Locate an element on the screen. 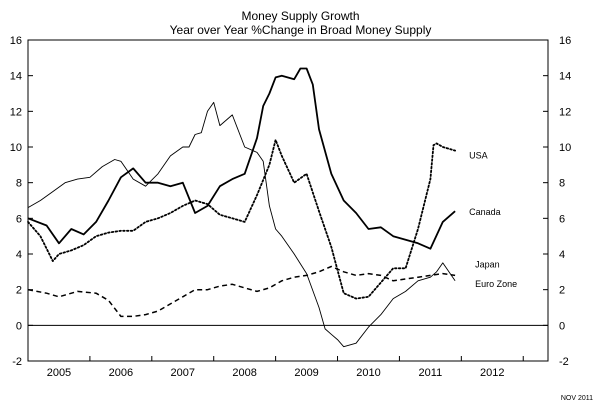 The height and width of the screenshot is (410, 601). y-tick-label-right: 2 is located at coordinates (562, 291).